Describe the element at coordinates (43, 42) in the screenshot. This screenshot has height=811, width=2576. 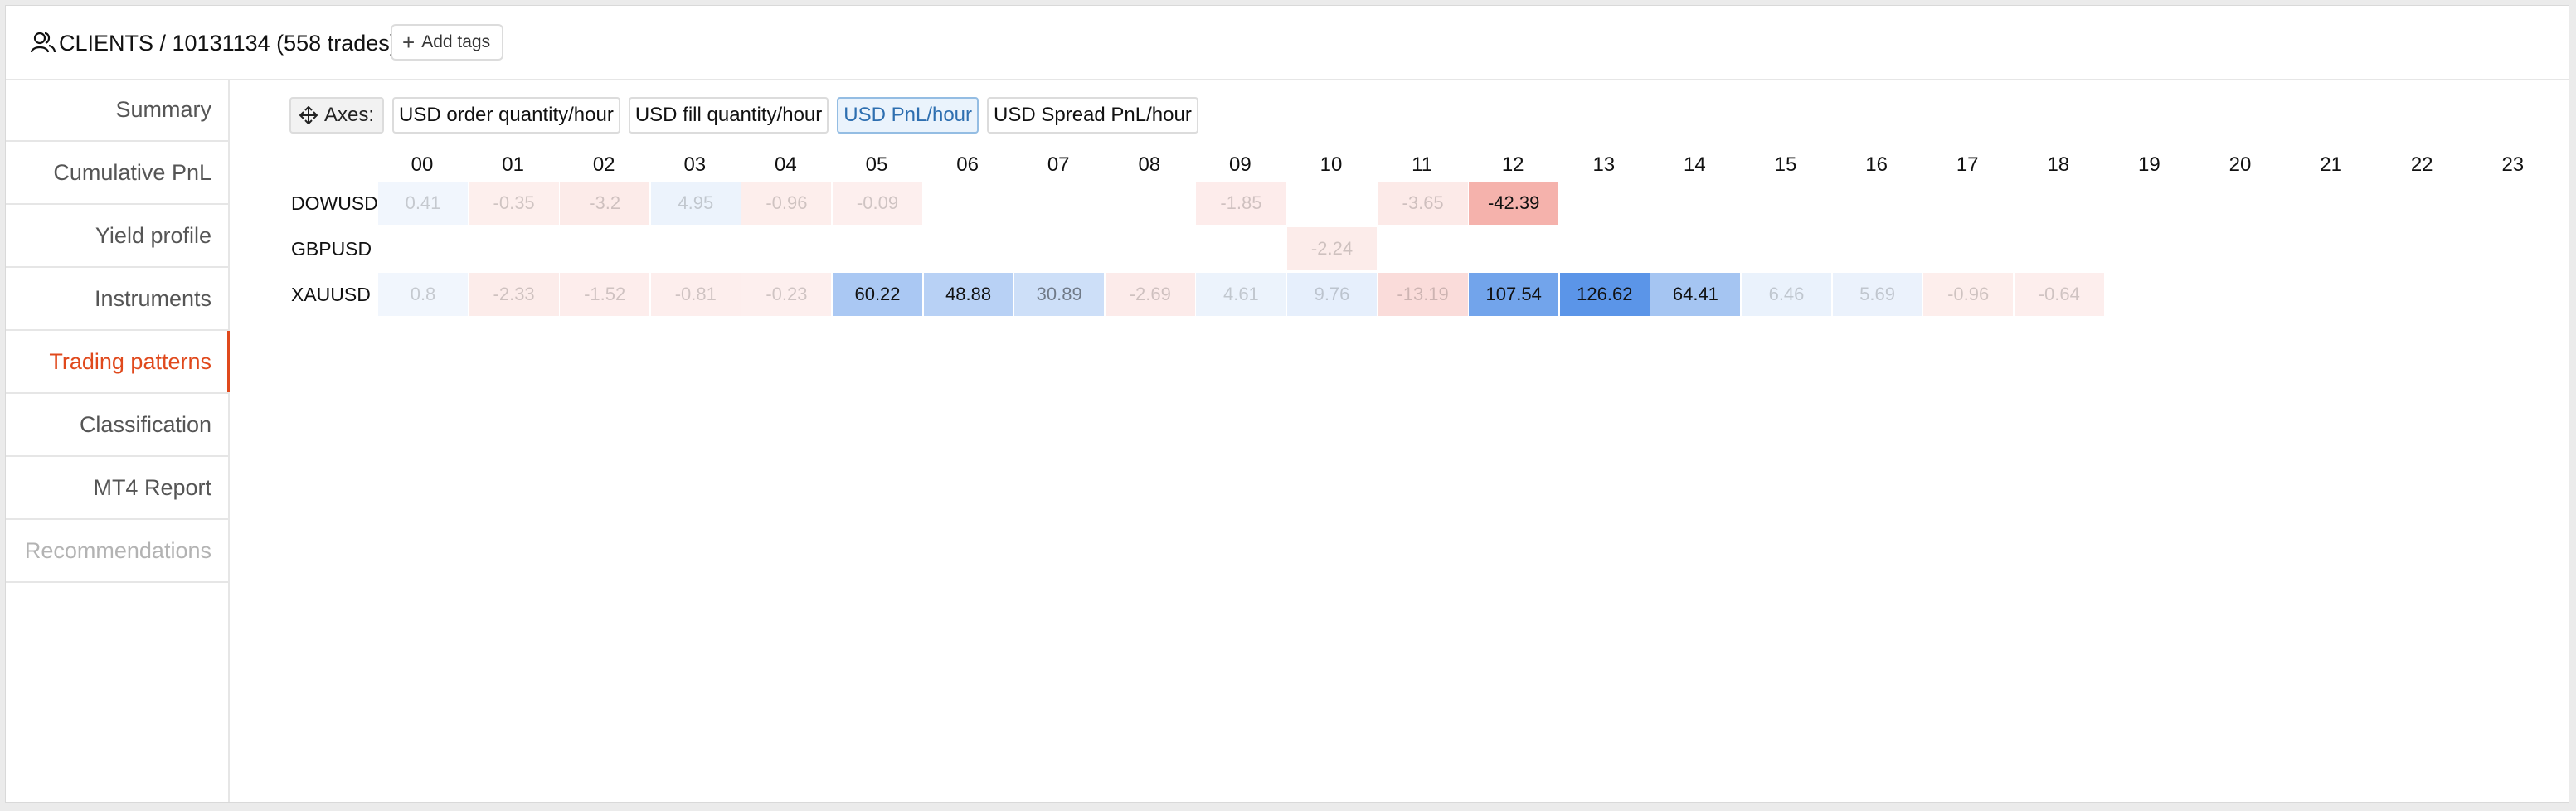
I see `users-icon` at that location.